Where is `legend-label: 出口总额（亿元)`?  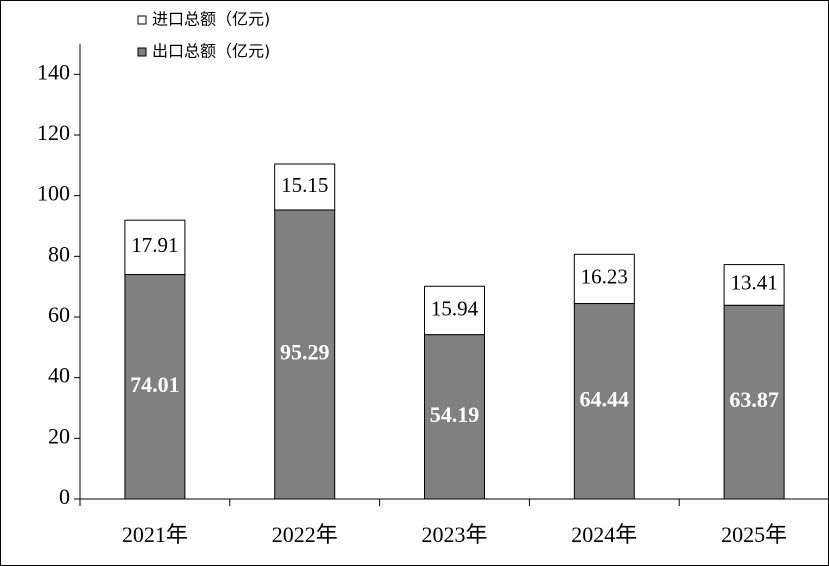
legend-label: 出口总额（亿元) is located at coordinates (211, 51).